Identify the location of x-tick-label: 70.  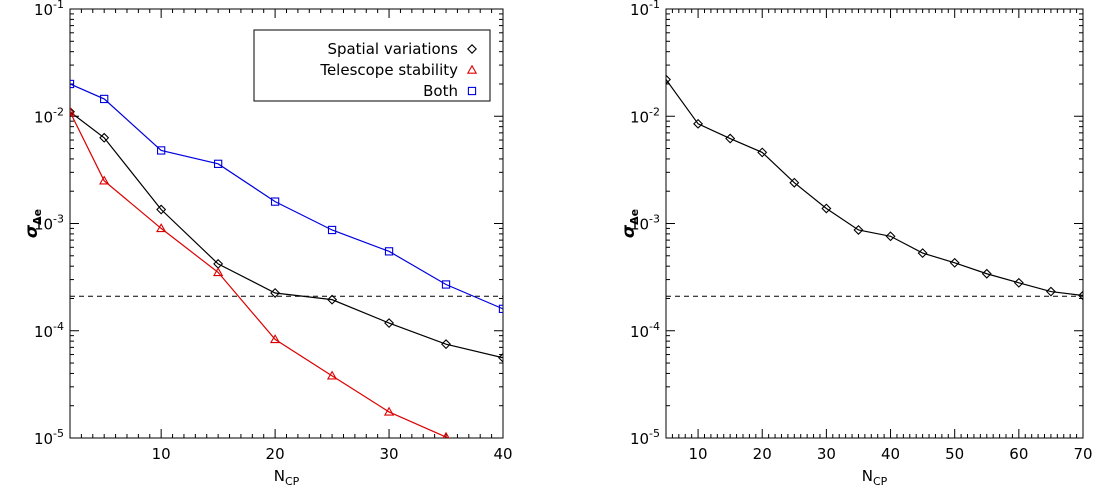
(1082, 454).